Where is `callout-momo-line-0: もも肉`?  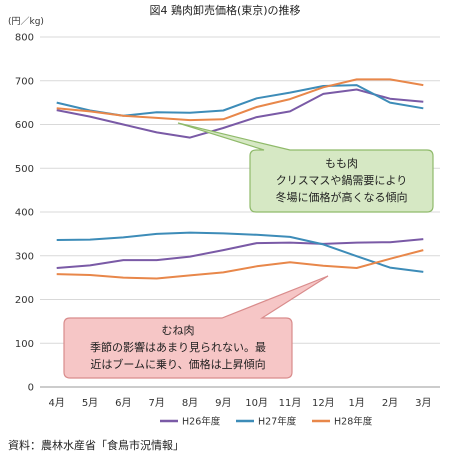
callout-momo-line-0: もも肉 is located at coordinates (341, 163).